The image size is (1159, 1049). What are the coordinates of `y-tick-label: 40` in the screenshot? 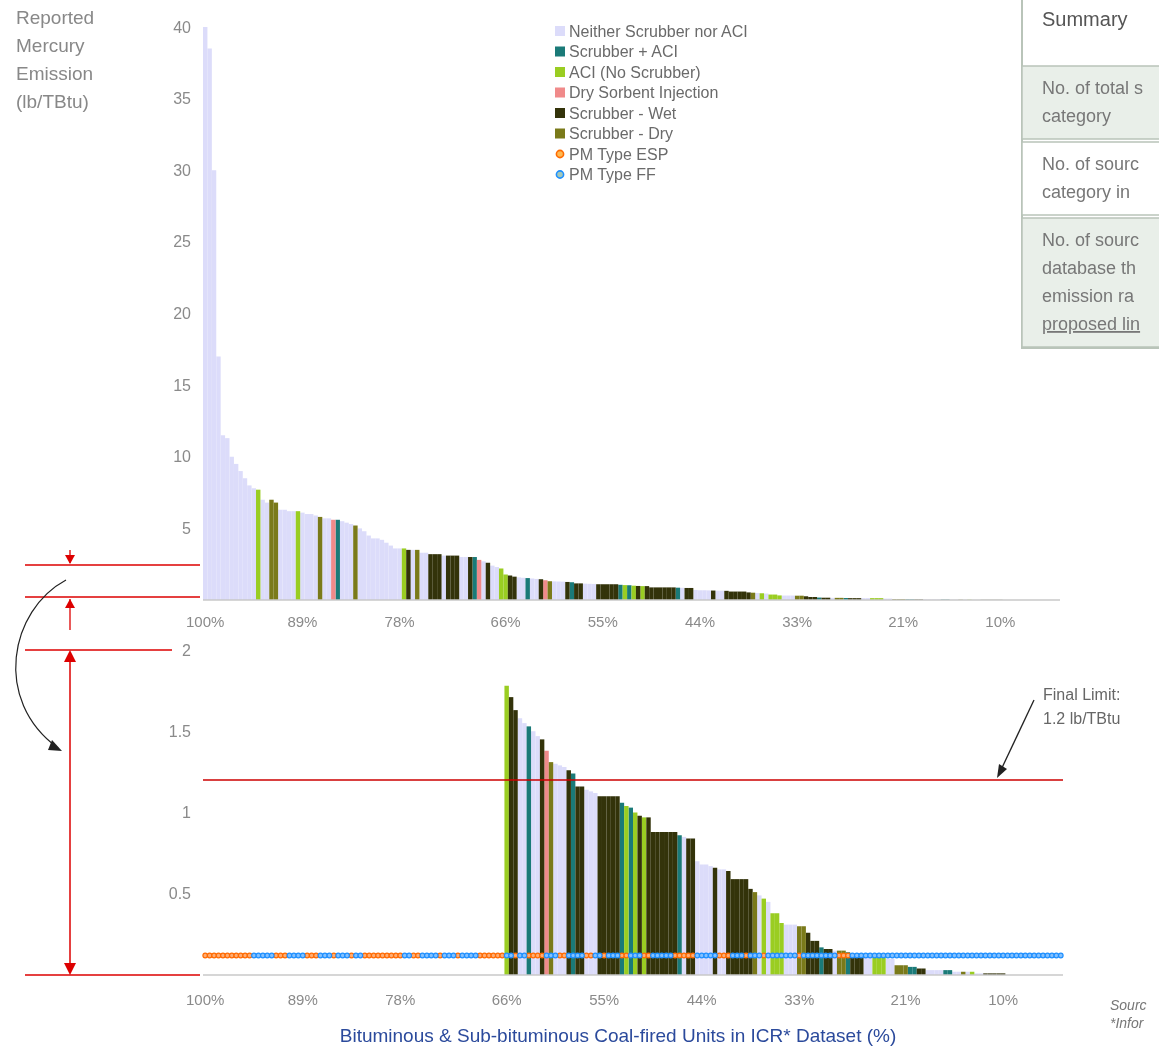 It's located at (182, 27).